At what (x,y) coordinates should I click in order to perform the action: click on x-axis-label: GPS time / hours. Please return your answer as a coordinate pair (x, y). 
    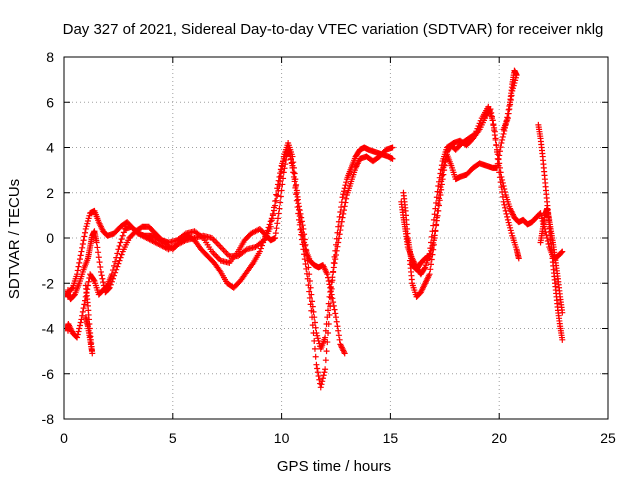
    Looking at the image, I should click on (334, 466).